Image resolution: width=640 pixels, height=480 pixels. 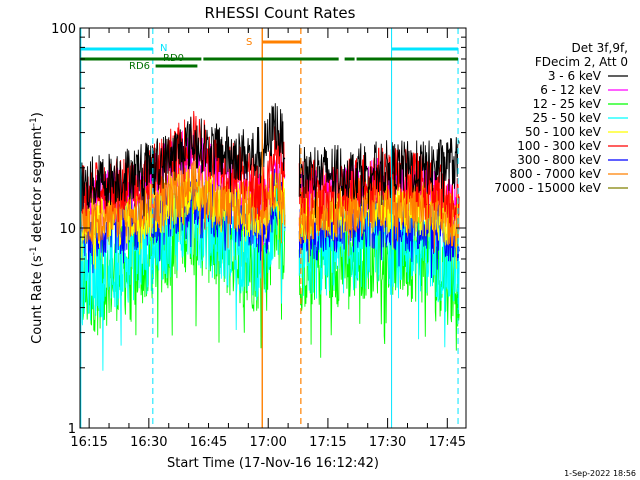 I want to click on y-axis-label-sup1: -1, so click(x=34, y=250).